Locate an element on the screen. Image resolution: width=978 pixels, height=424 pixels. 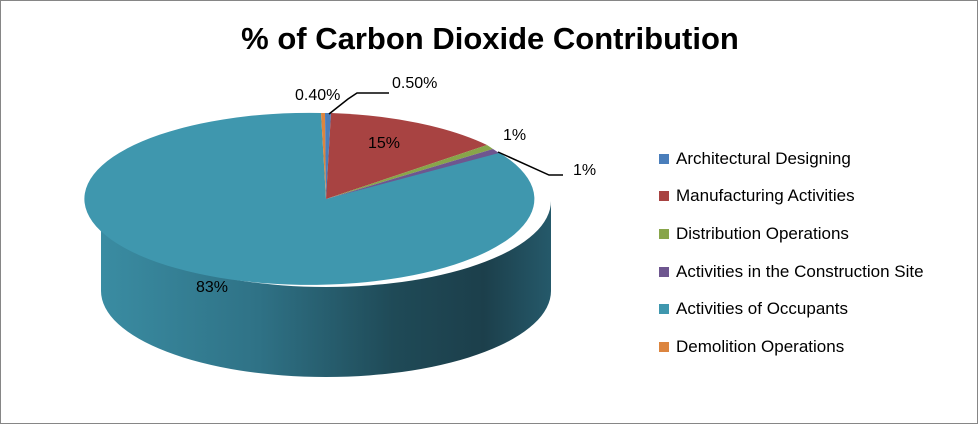
slice-distribution-operations is located at coordinates (409, 172).